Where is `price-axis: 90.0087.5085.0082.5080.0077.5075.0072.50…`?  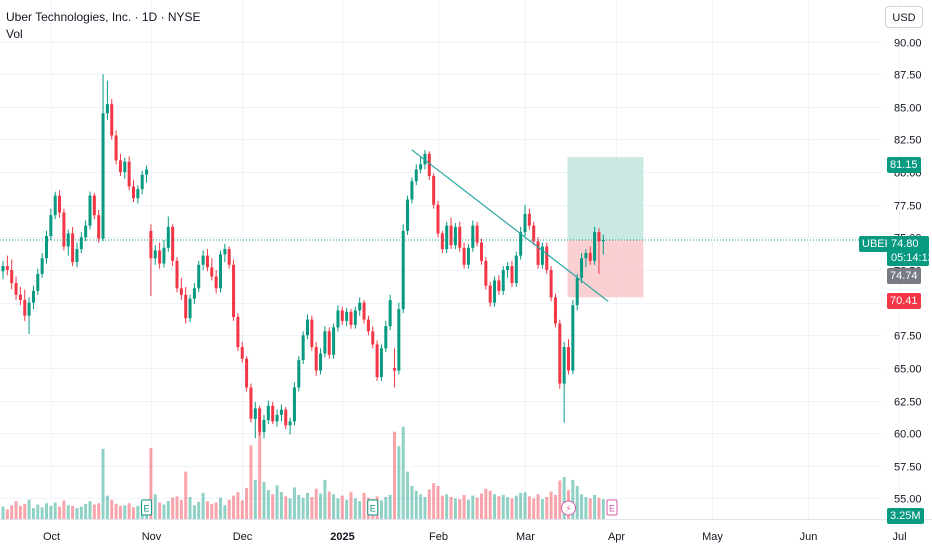 price-axis: 90.0087.5085.0082.5080.0077.5075.0072.50… is located at coordinates (908, 272).